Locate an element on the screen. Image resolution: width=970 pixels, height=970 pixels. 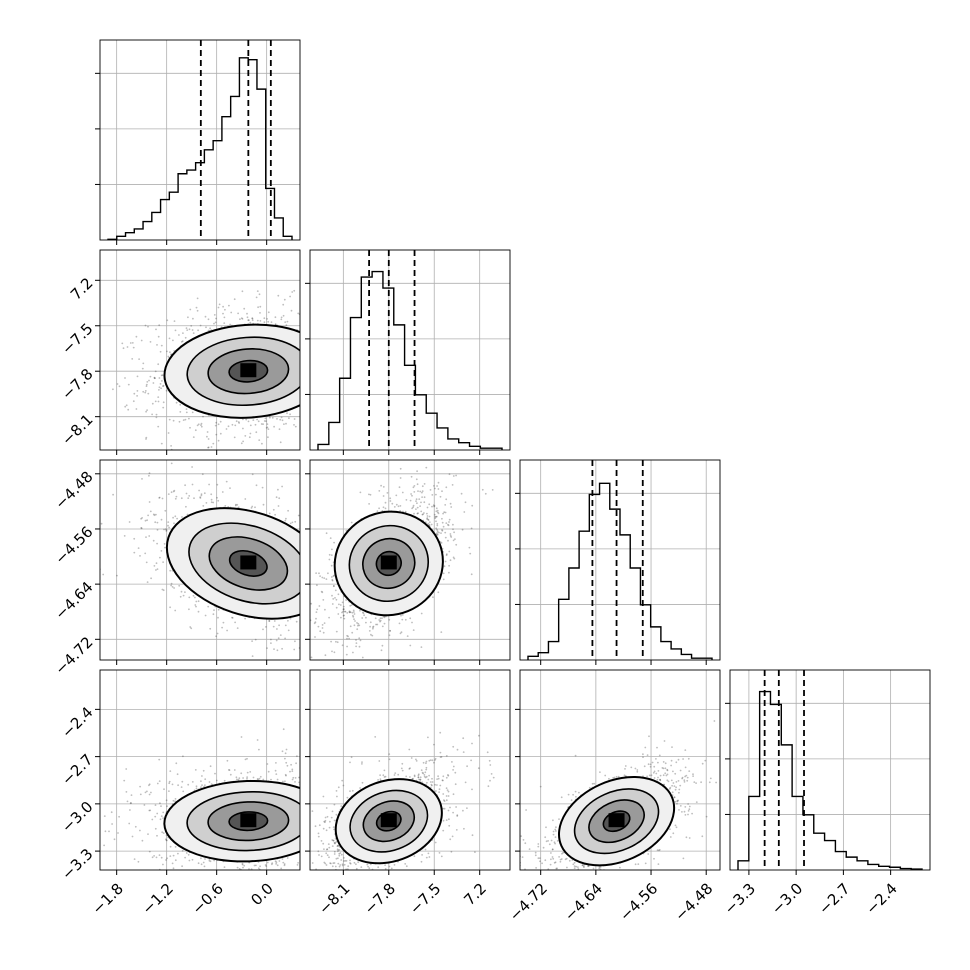
panel-frame is located at coordinates (410, 560).